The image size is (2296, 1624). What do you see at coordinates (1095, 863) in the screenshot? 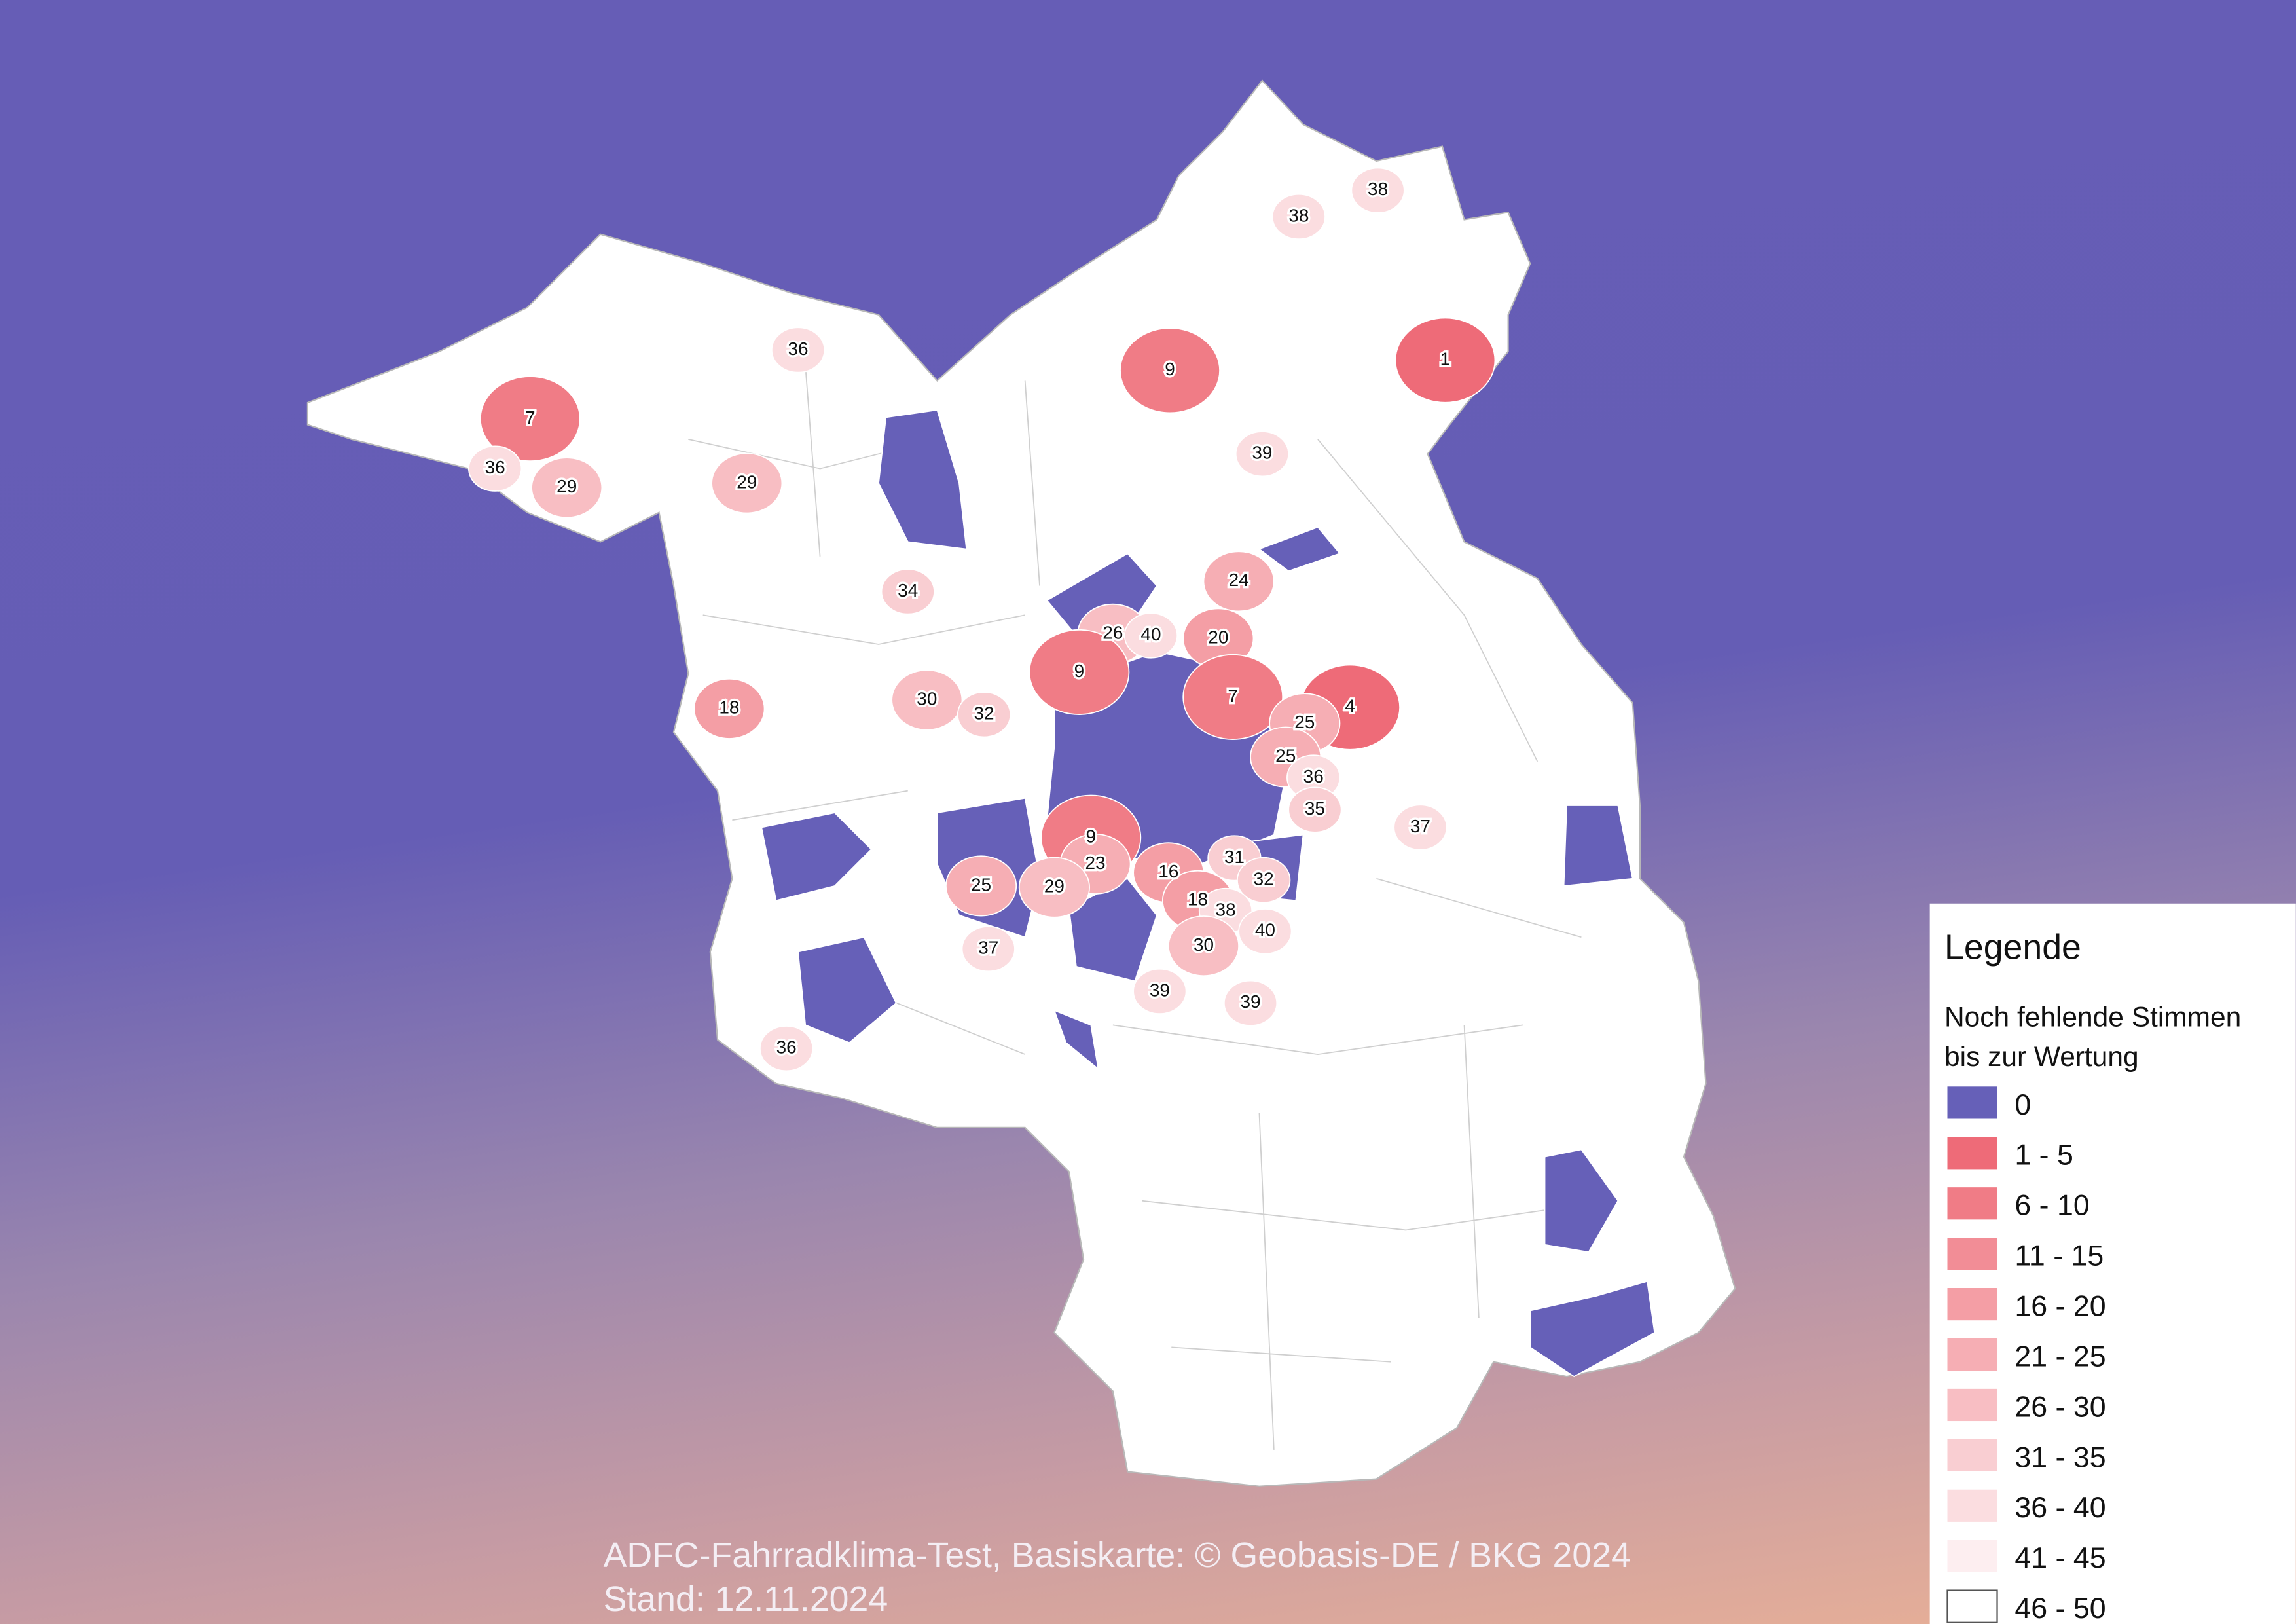
I see `region-label: 23` at bounding box center [1095, 863].